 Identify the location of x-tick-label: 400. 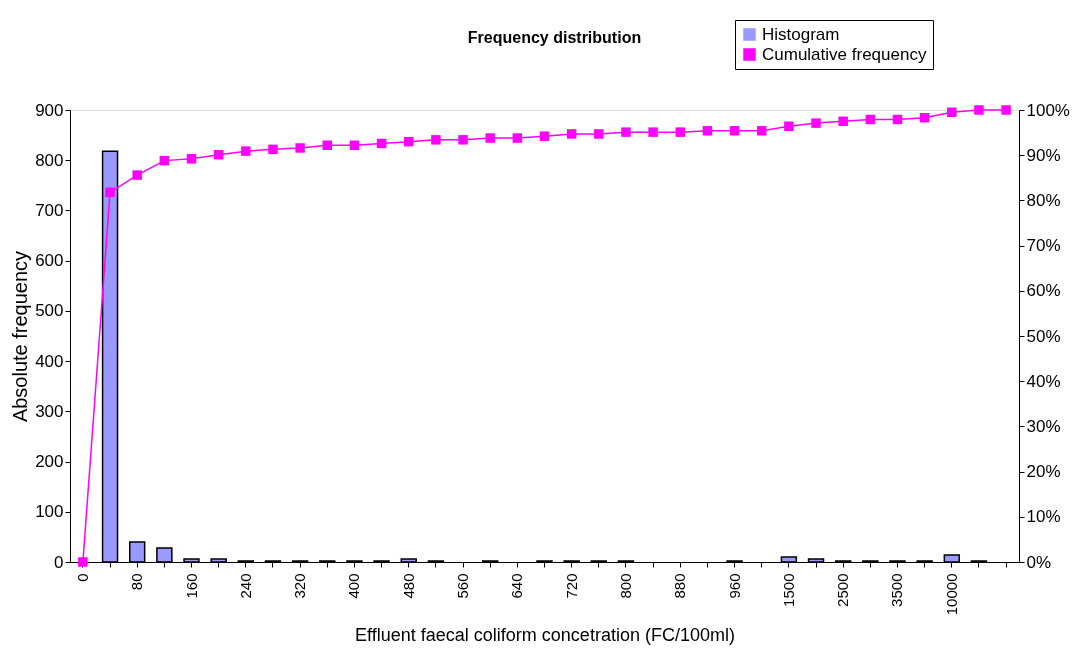
(354, 586).